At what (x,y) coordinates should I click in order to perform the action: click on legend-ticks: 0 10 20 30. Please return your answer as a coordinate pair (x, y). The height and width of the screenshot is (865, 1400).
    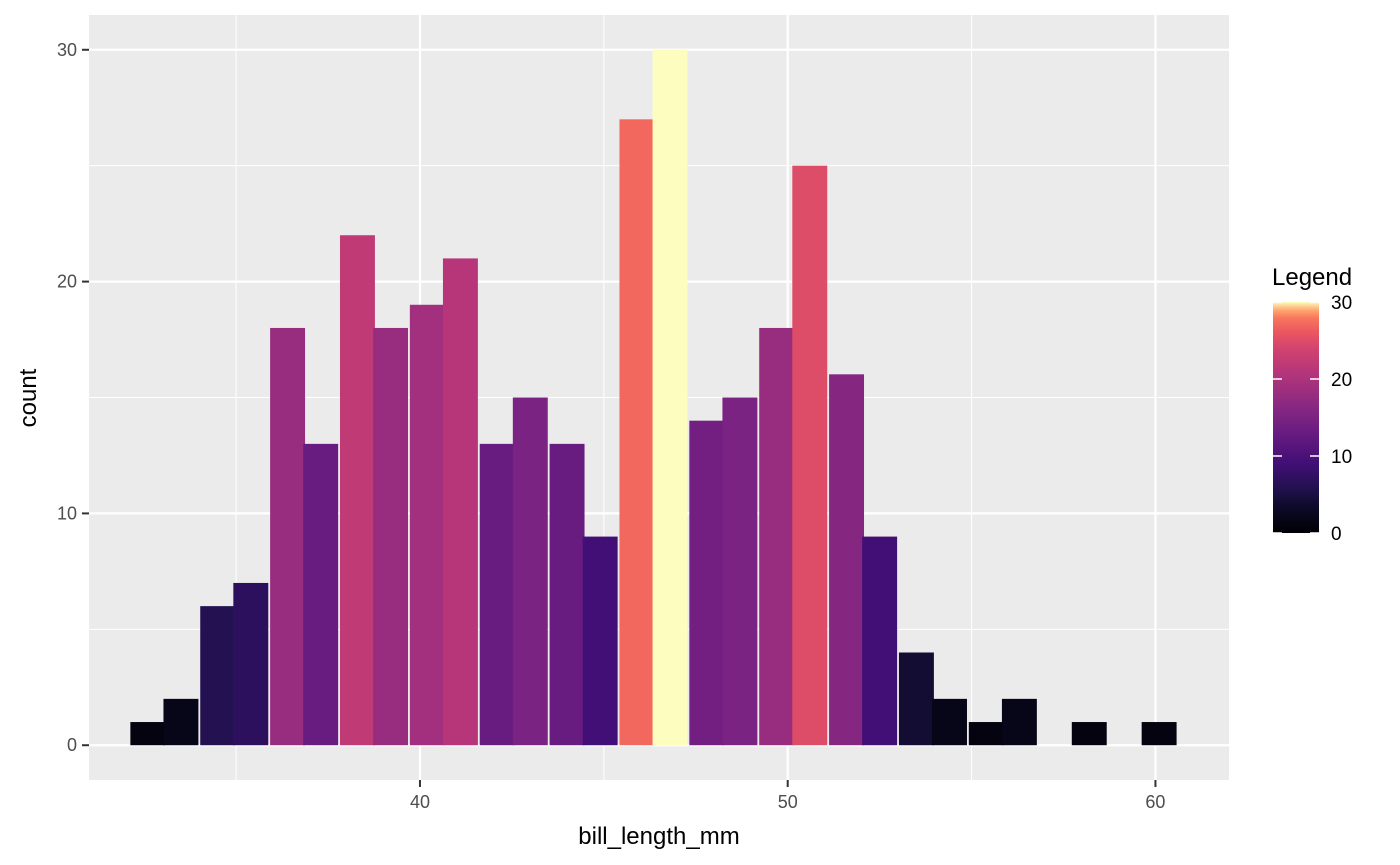
    Looking at the image, I should click on (1312, 419).